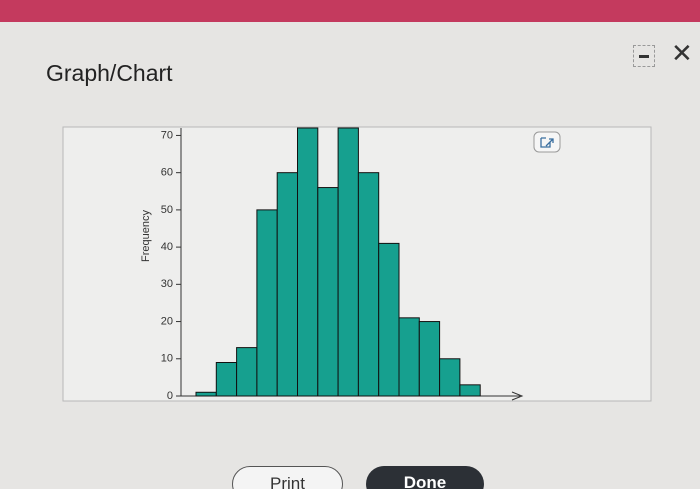 The height and width of the screenshot is (489, 700). What do you see at coordinates (517, 396) in the screenshot?
I see `x-axis-arrow` at bounding box center [517, 396].